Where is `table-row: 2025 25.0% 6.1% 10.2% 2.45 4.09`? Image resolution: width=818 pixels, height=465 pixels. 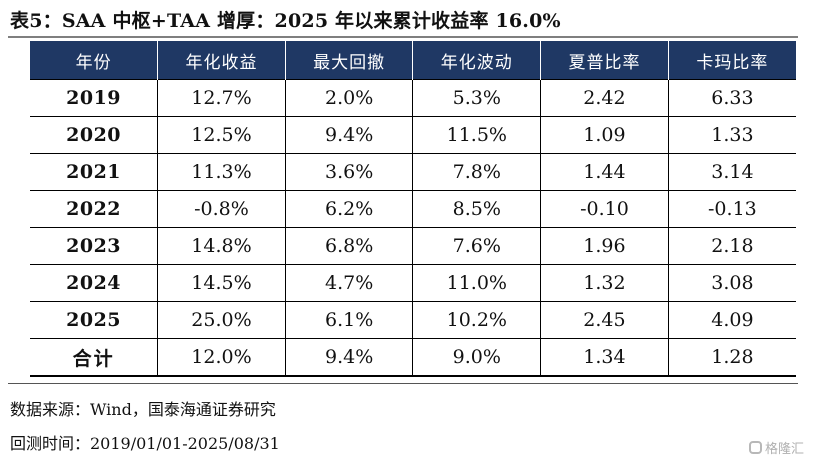 table-row: 2025 25.0% 6.1% 10.2% 2.45 4.09 is located at coordinates (413, 320).